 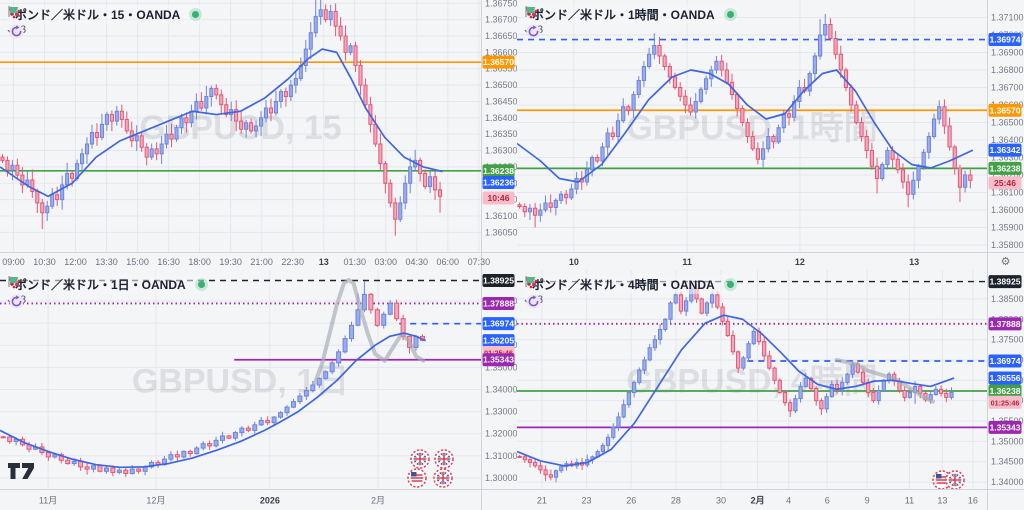 I want to click on svg-text: 1.36050, so click(x=501, y=232).